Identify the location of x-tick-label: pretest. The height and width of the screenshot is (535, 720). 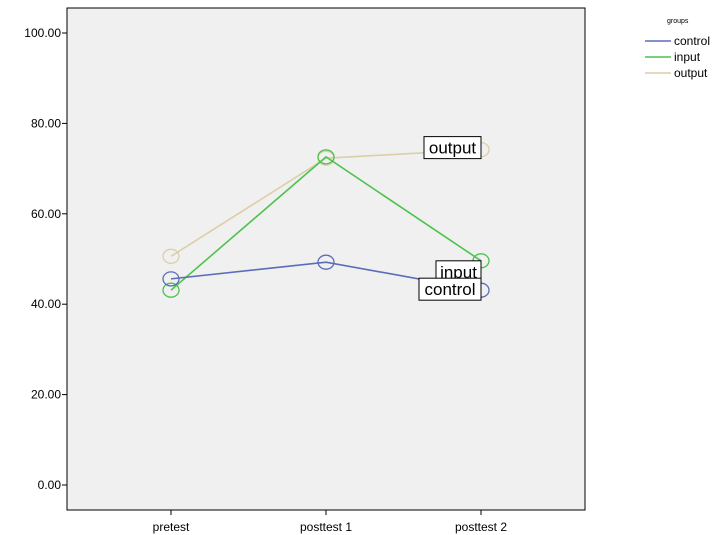
(171, 527).